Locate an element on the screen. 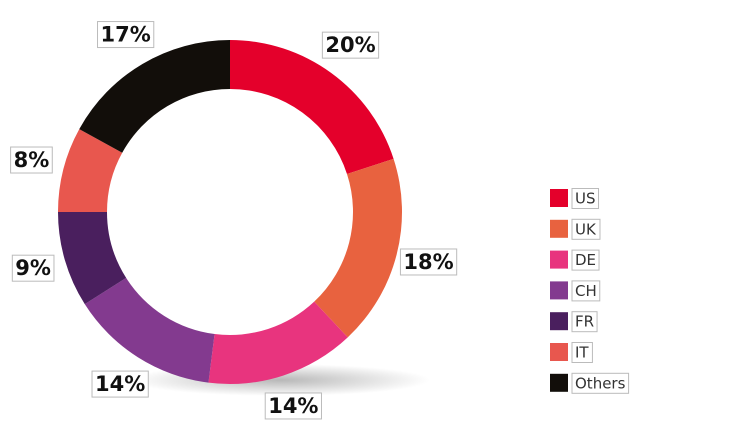  legend-label: UK is located at coordinates (586, 229).